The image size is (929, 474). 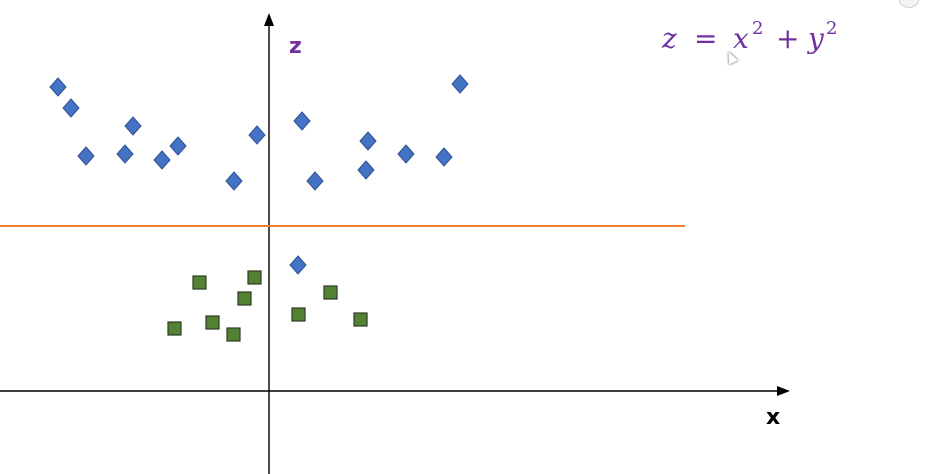 I want to click on formula: z = x 2 + y 2, so click(x=749, y=36).